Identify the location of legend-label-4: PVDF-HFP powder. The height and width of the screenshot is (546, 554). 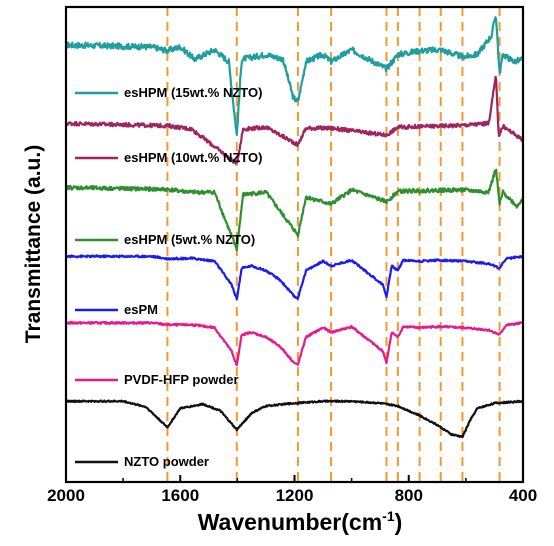
(181, 379).